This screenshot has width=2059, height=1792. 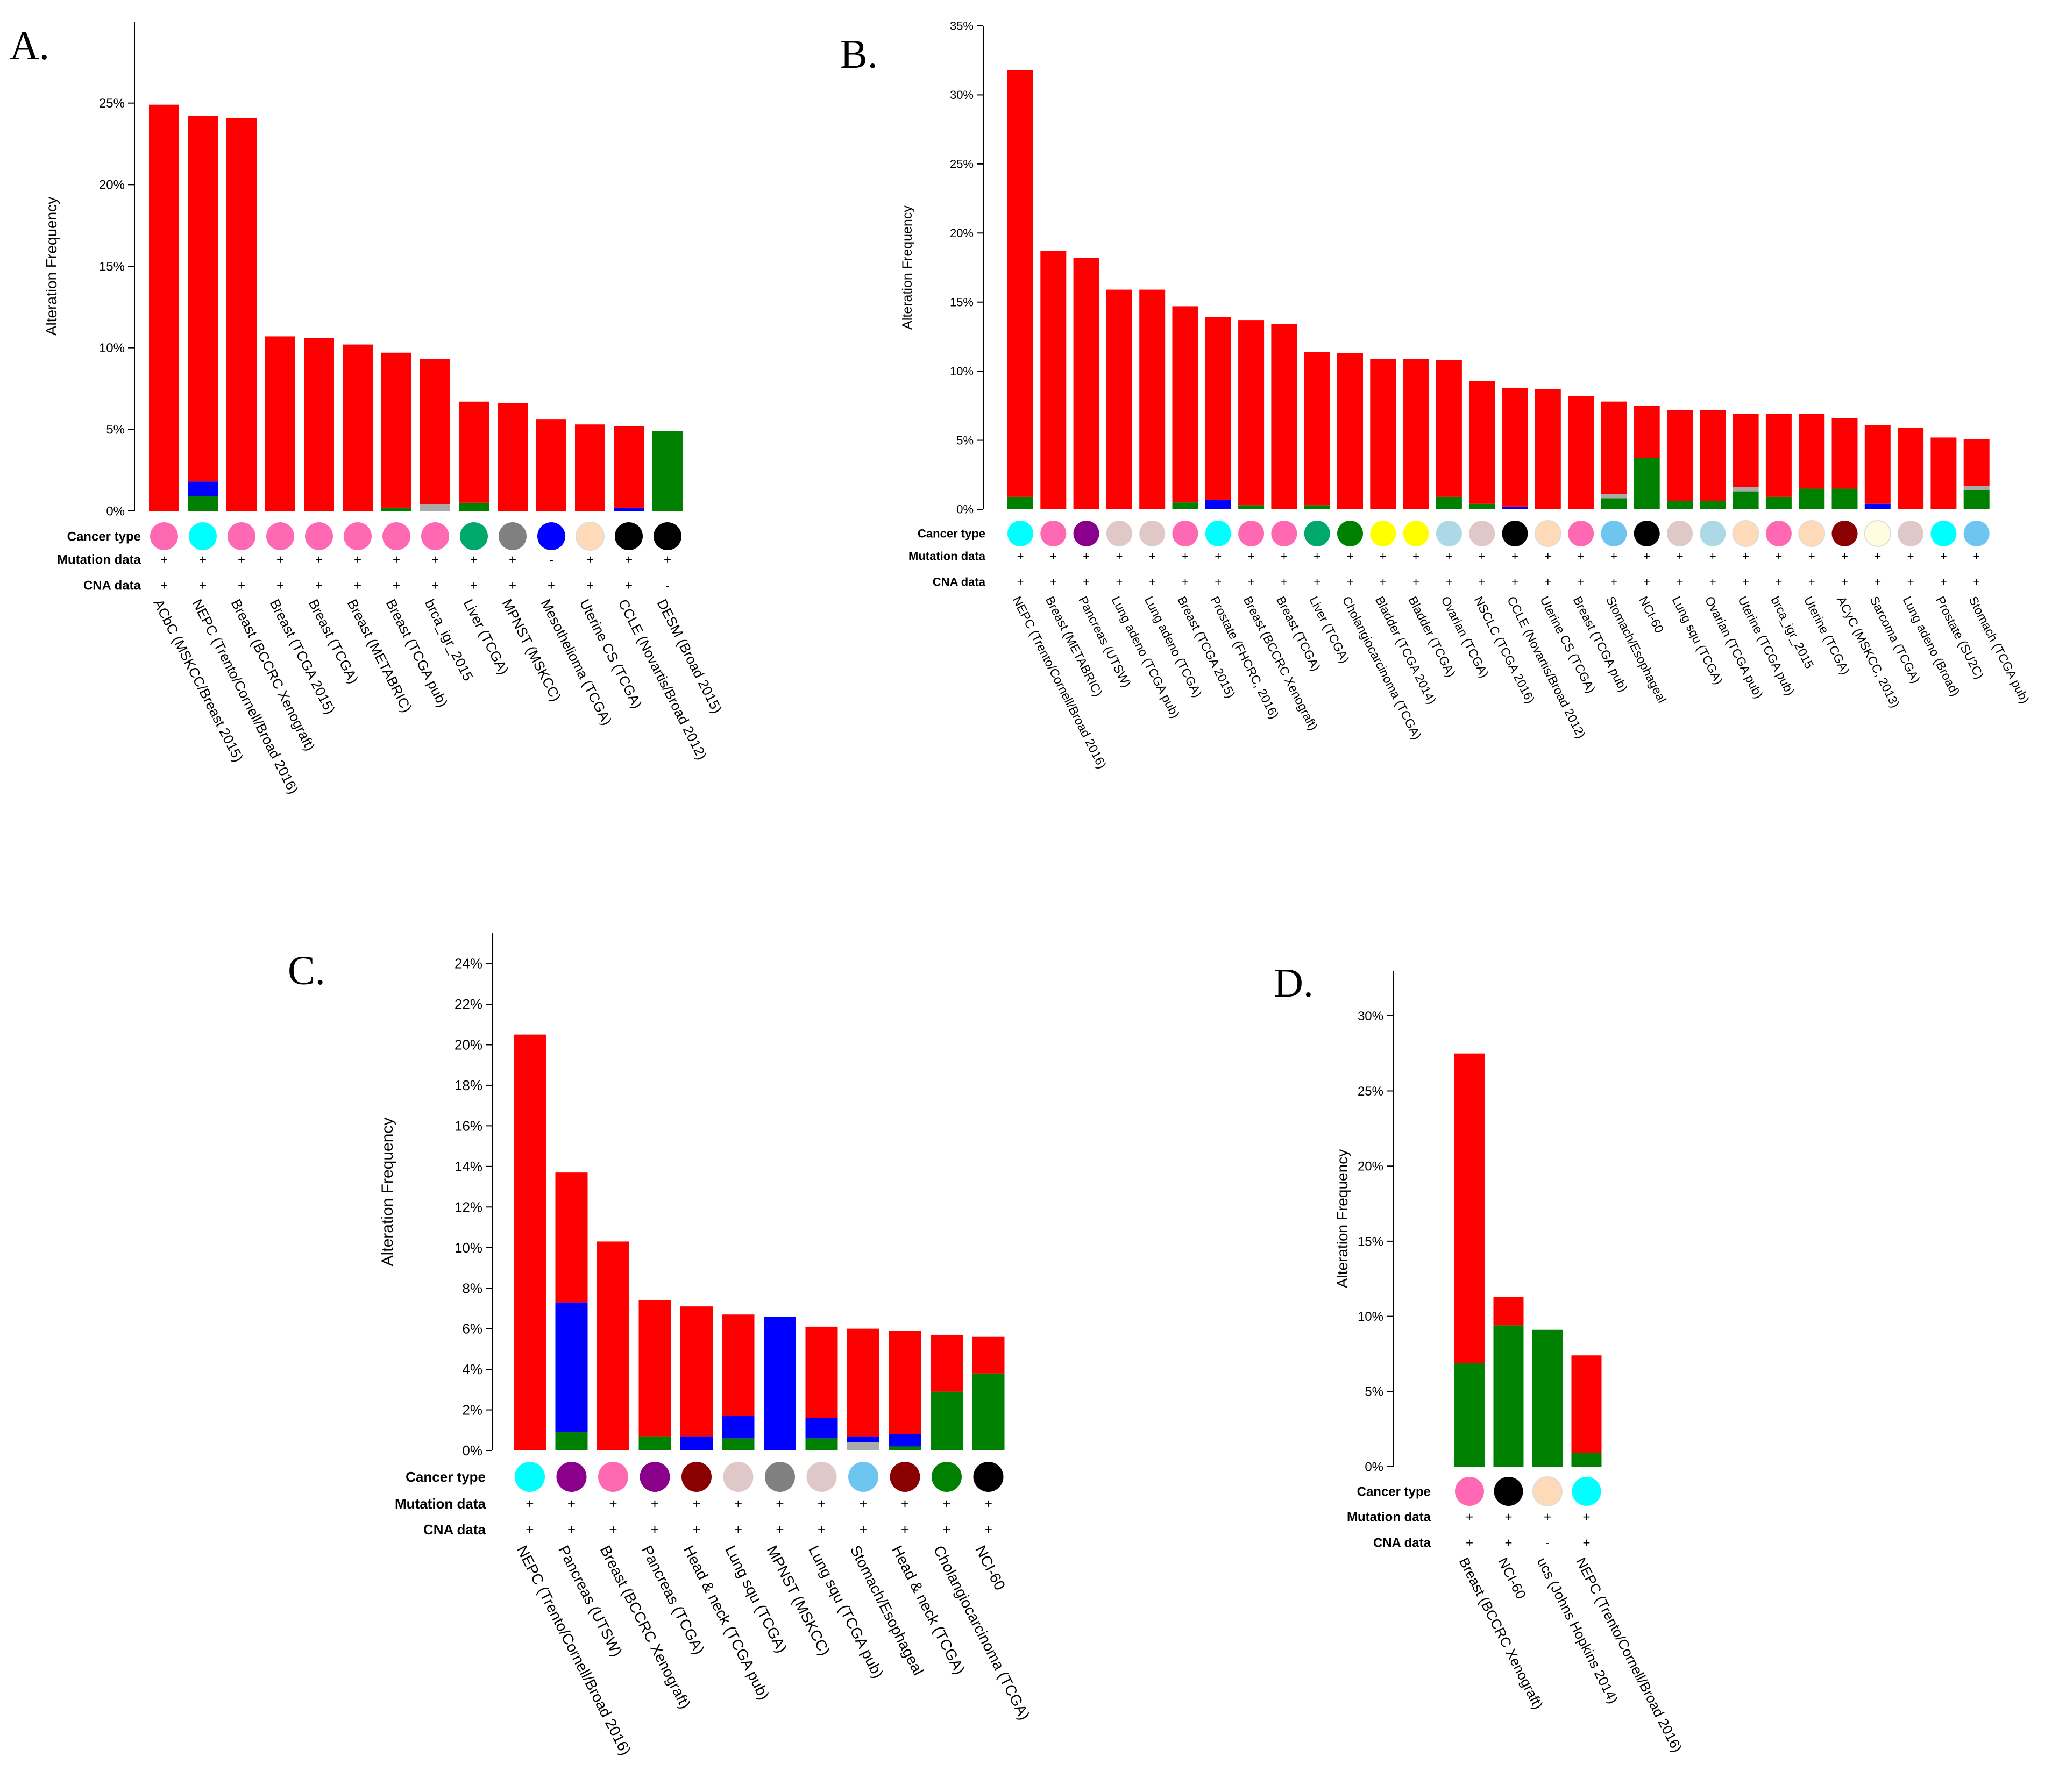 What do you see at coordinates (468, 1085) in the screenshot?
I see `y-tick-label: 18%` at bounding box center [468, 1085].